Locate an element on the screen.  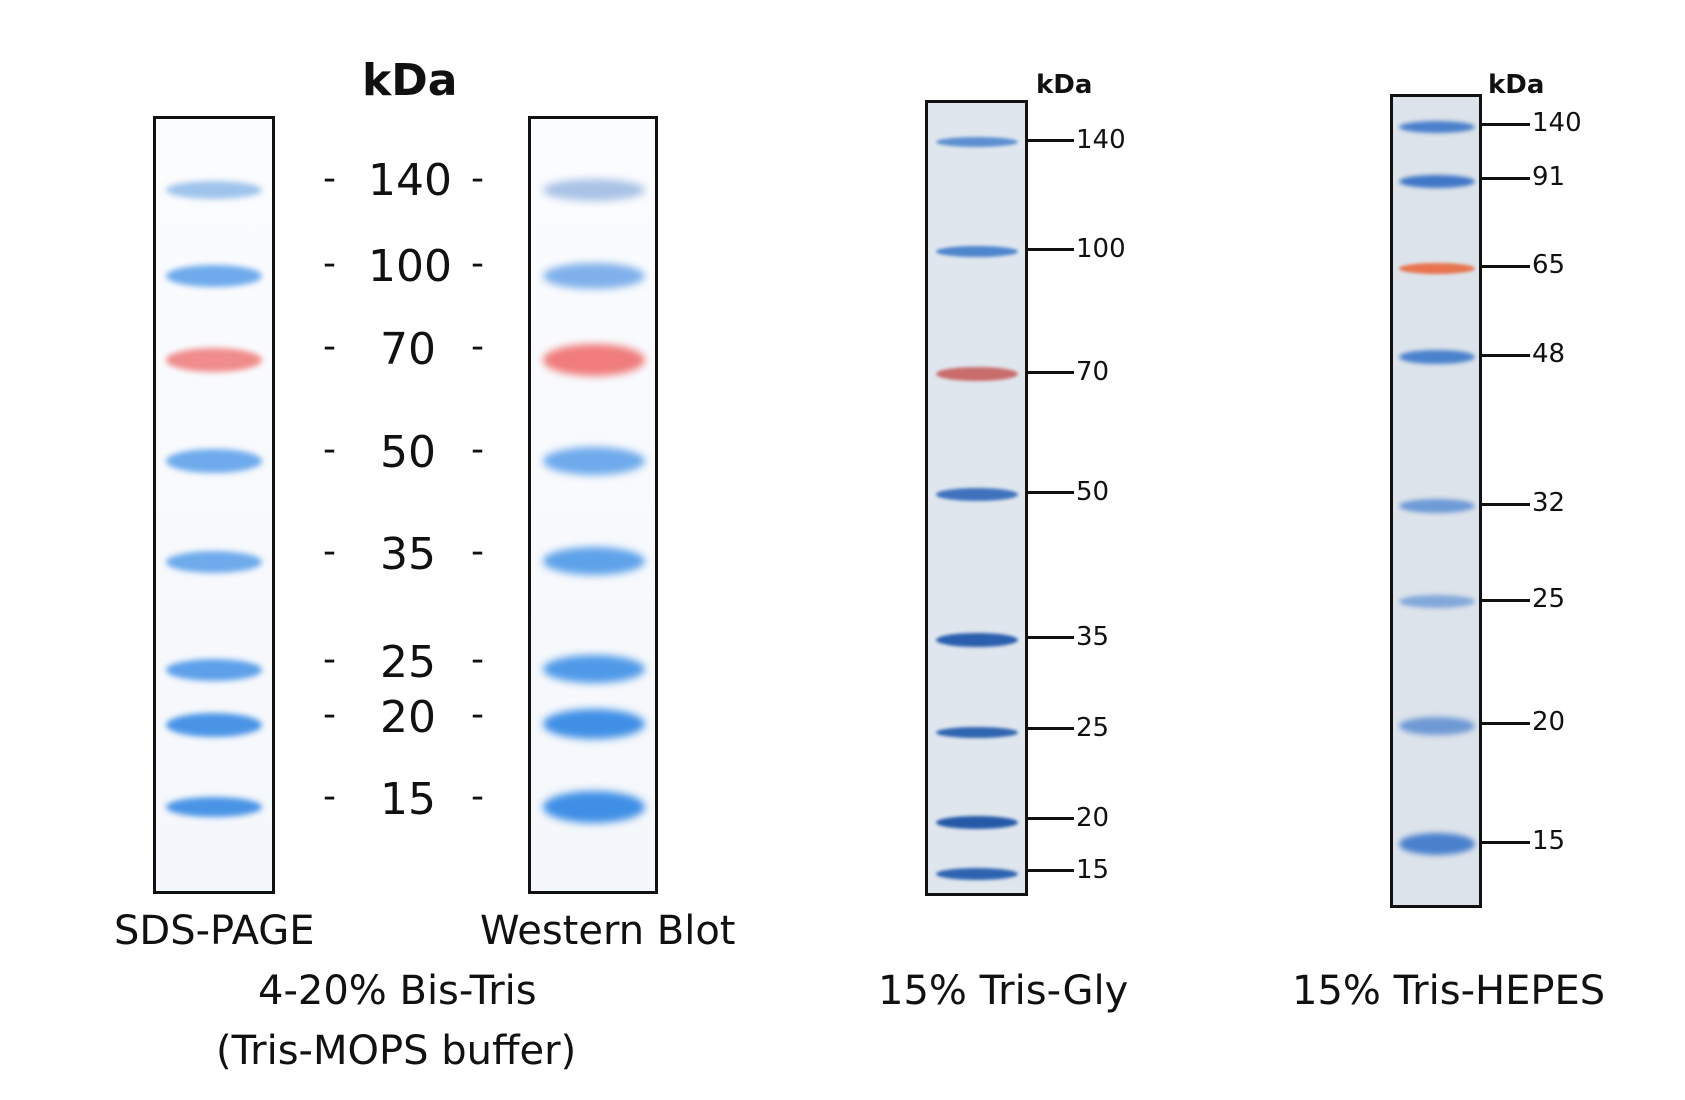
tris-gly-lane is located at coordinates (976, 498).